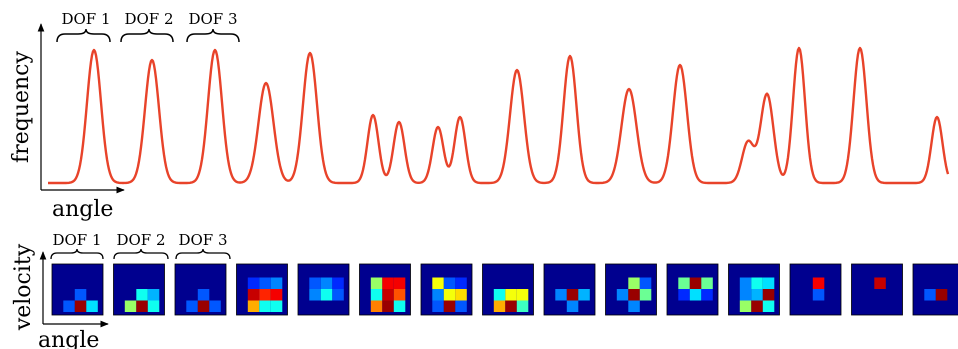 The height and width of the screenshot is (349, 958). I want to click on top-dof-3-brace, so click(213, 35).